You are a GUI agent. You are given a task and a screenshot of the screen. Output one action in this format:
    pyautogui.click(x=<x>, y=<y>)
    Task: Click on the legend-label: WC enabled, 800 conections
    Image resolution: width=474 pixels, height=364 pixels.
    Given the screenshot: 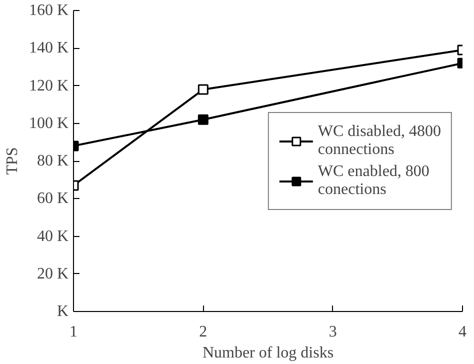 What is the action you would take?
    pyautogui.click(x=374, y=180)
    